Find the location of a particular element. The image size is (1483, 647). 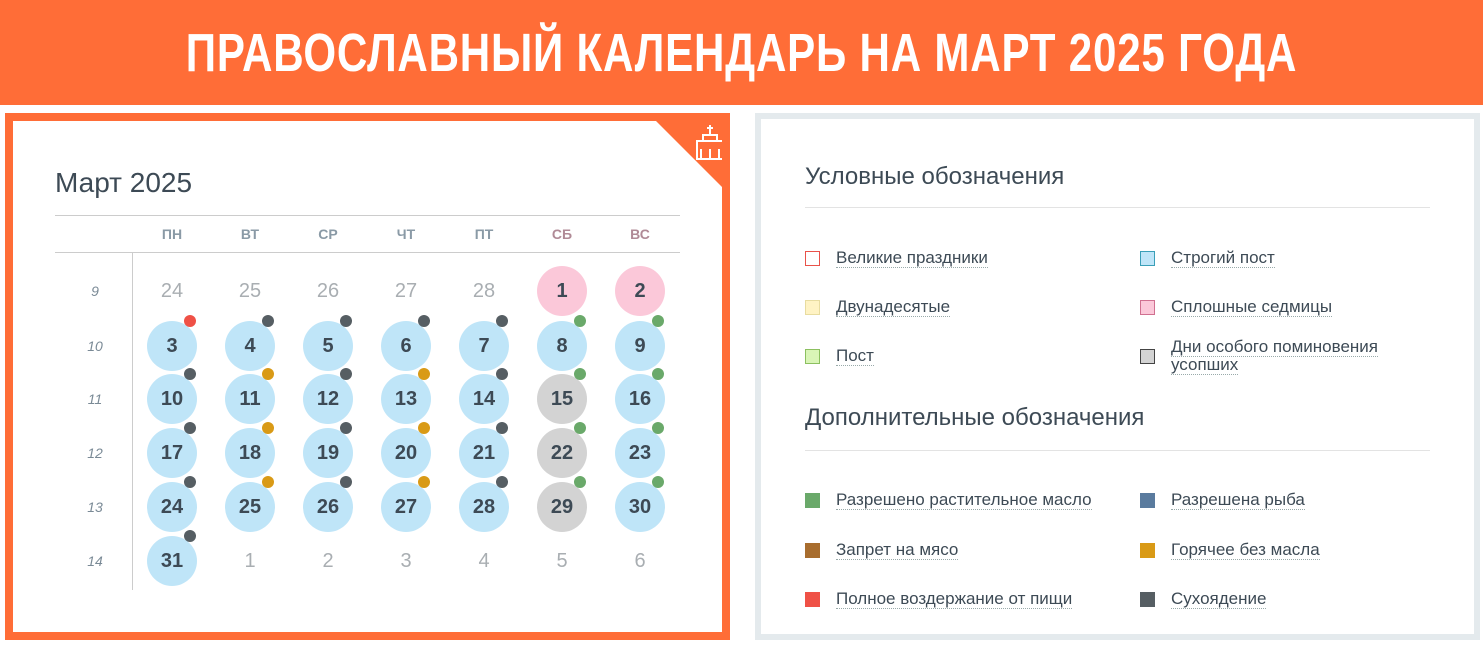

day: 21 is located at coordinates (484, 453).